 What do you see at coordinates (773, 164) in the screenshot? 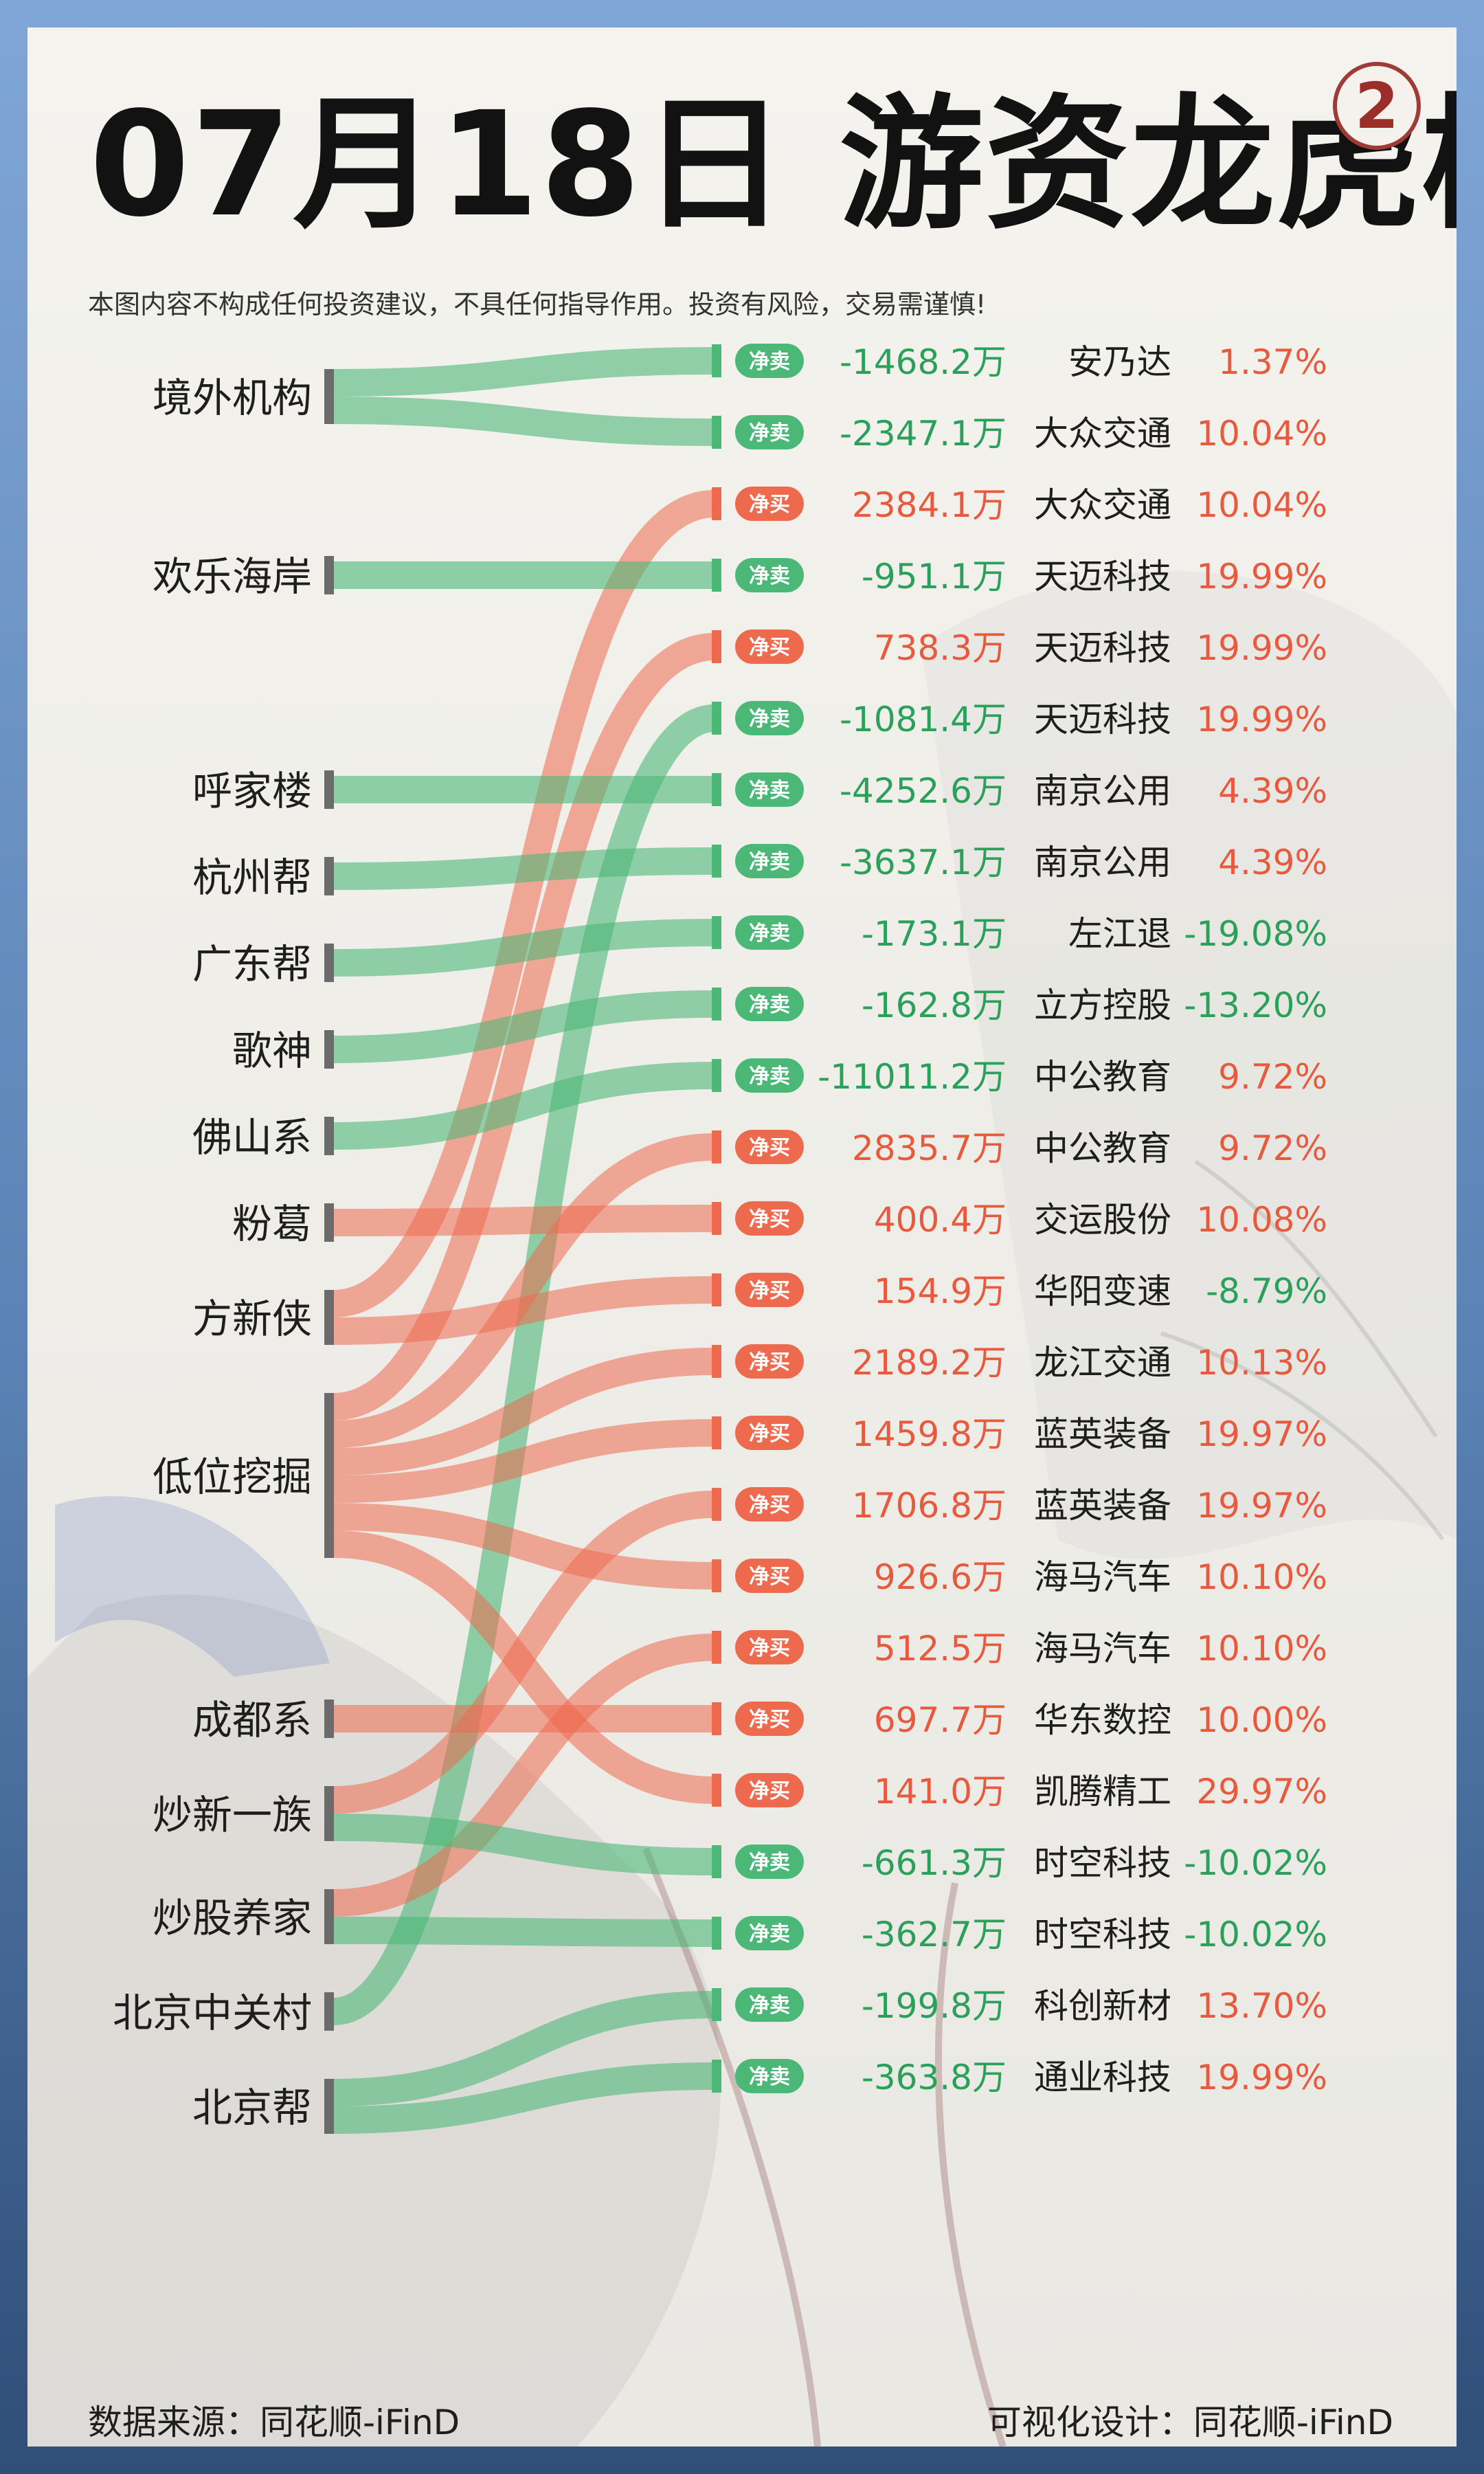
I see `page-title: 07月18日 游资龙虎榜` at bounding box center [773, 164].